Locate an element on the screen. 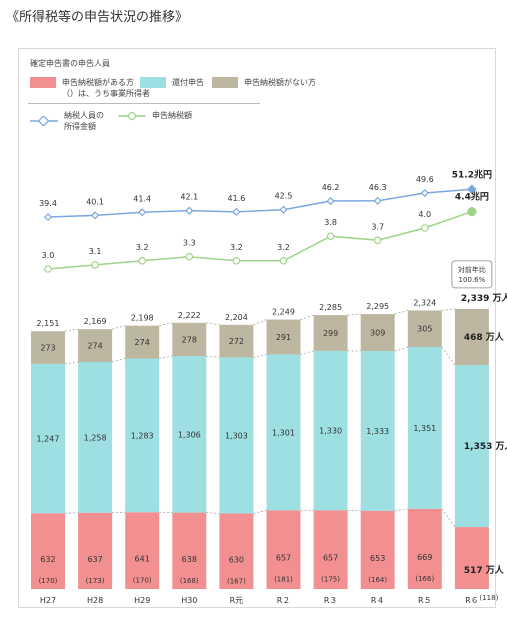 This screenshot has width=507, height=621. sub-value-label-2: (173) is located at coordinates (95, 581).